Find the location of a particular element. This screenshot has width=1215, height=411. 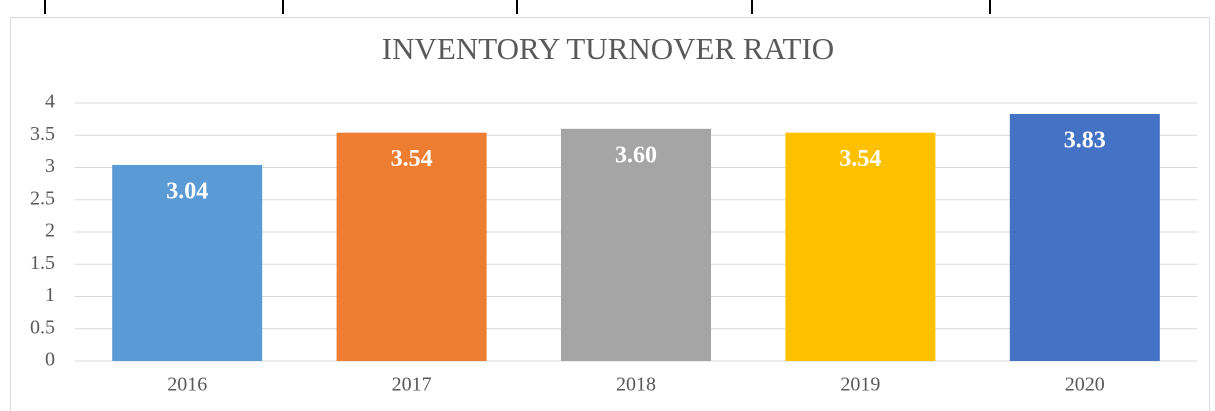

y-tick-label: 2.5 is located at coordinates (42, 198).